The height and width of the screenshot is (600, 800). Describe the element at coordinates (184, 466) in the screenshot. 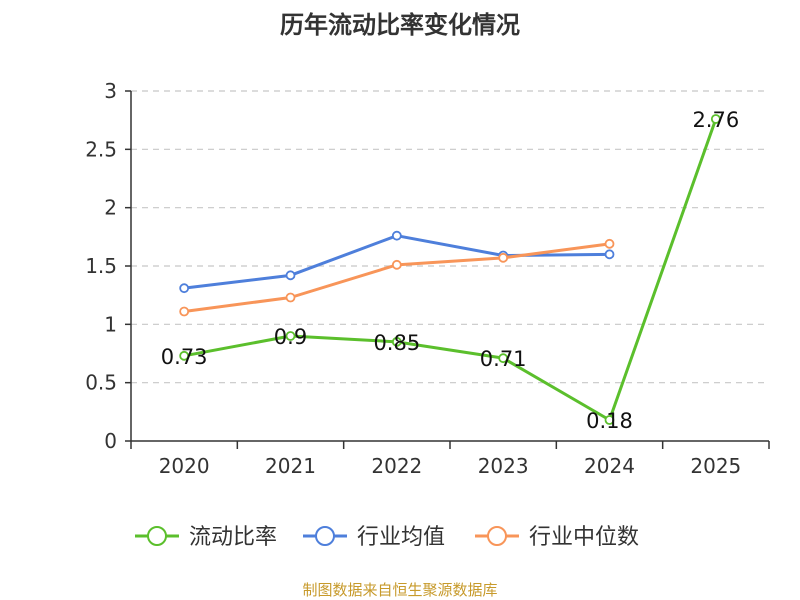

I see `x-tick-label-2020: 2020` at that location.